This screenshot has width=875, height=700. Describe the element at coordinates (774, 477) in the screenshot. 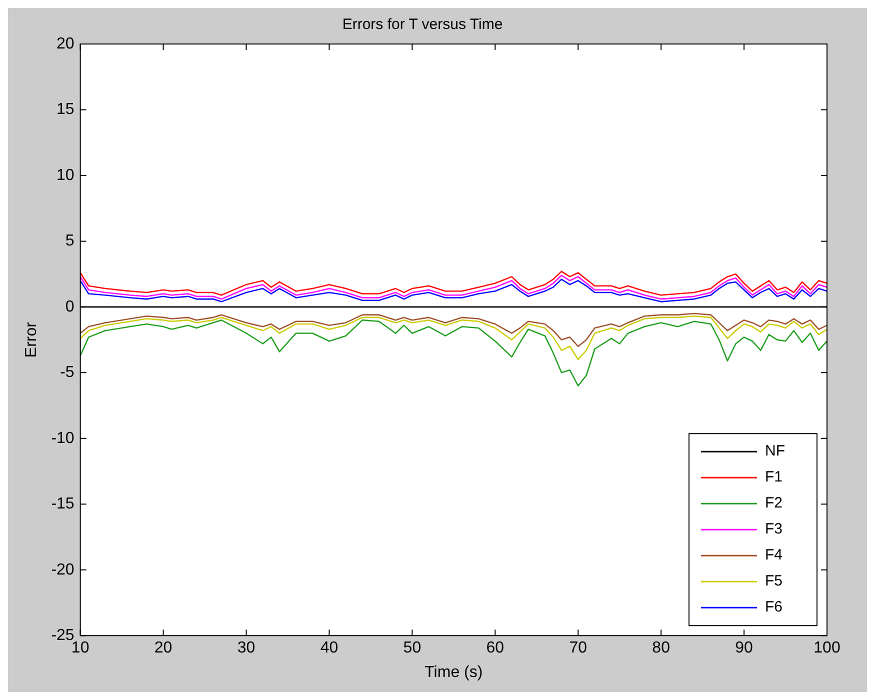

I see `legend-label: F1` at that location.